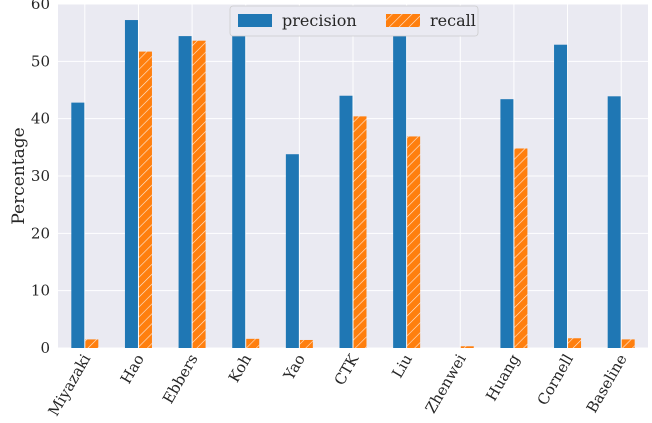 The height and width of the screenshot is (423, 652). What do you see at coordinates (446, 384) in the screenshot?
I see `x-tick-label: Zhenwei` at bounding box center [446, 384].